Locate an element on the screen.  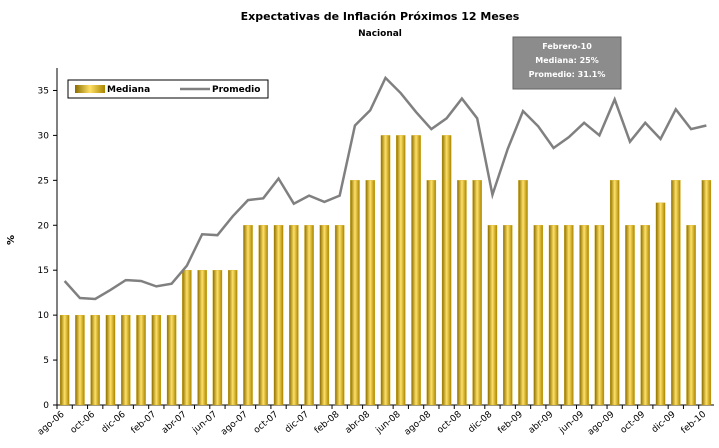
x-tick-label: feb-07 is located at coordinates (144, 423).